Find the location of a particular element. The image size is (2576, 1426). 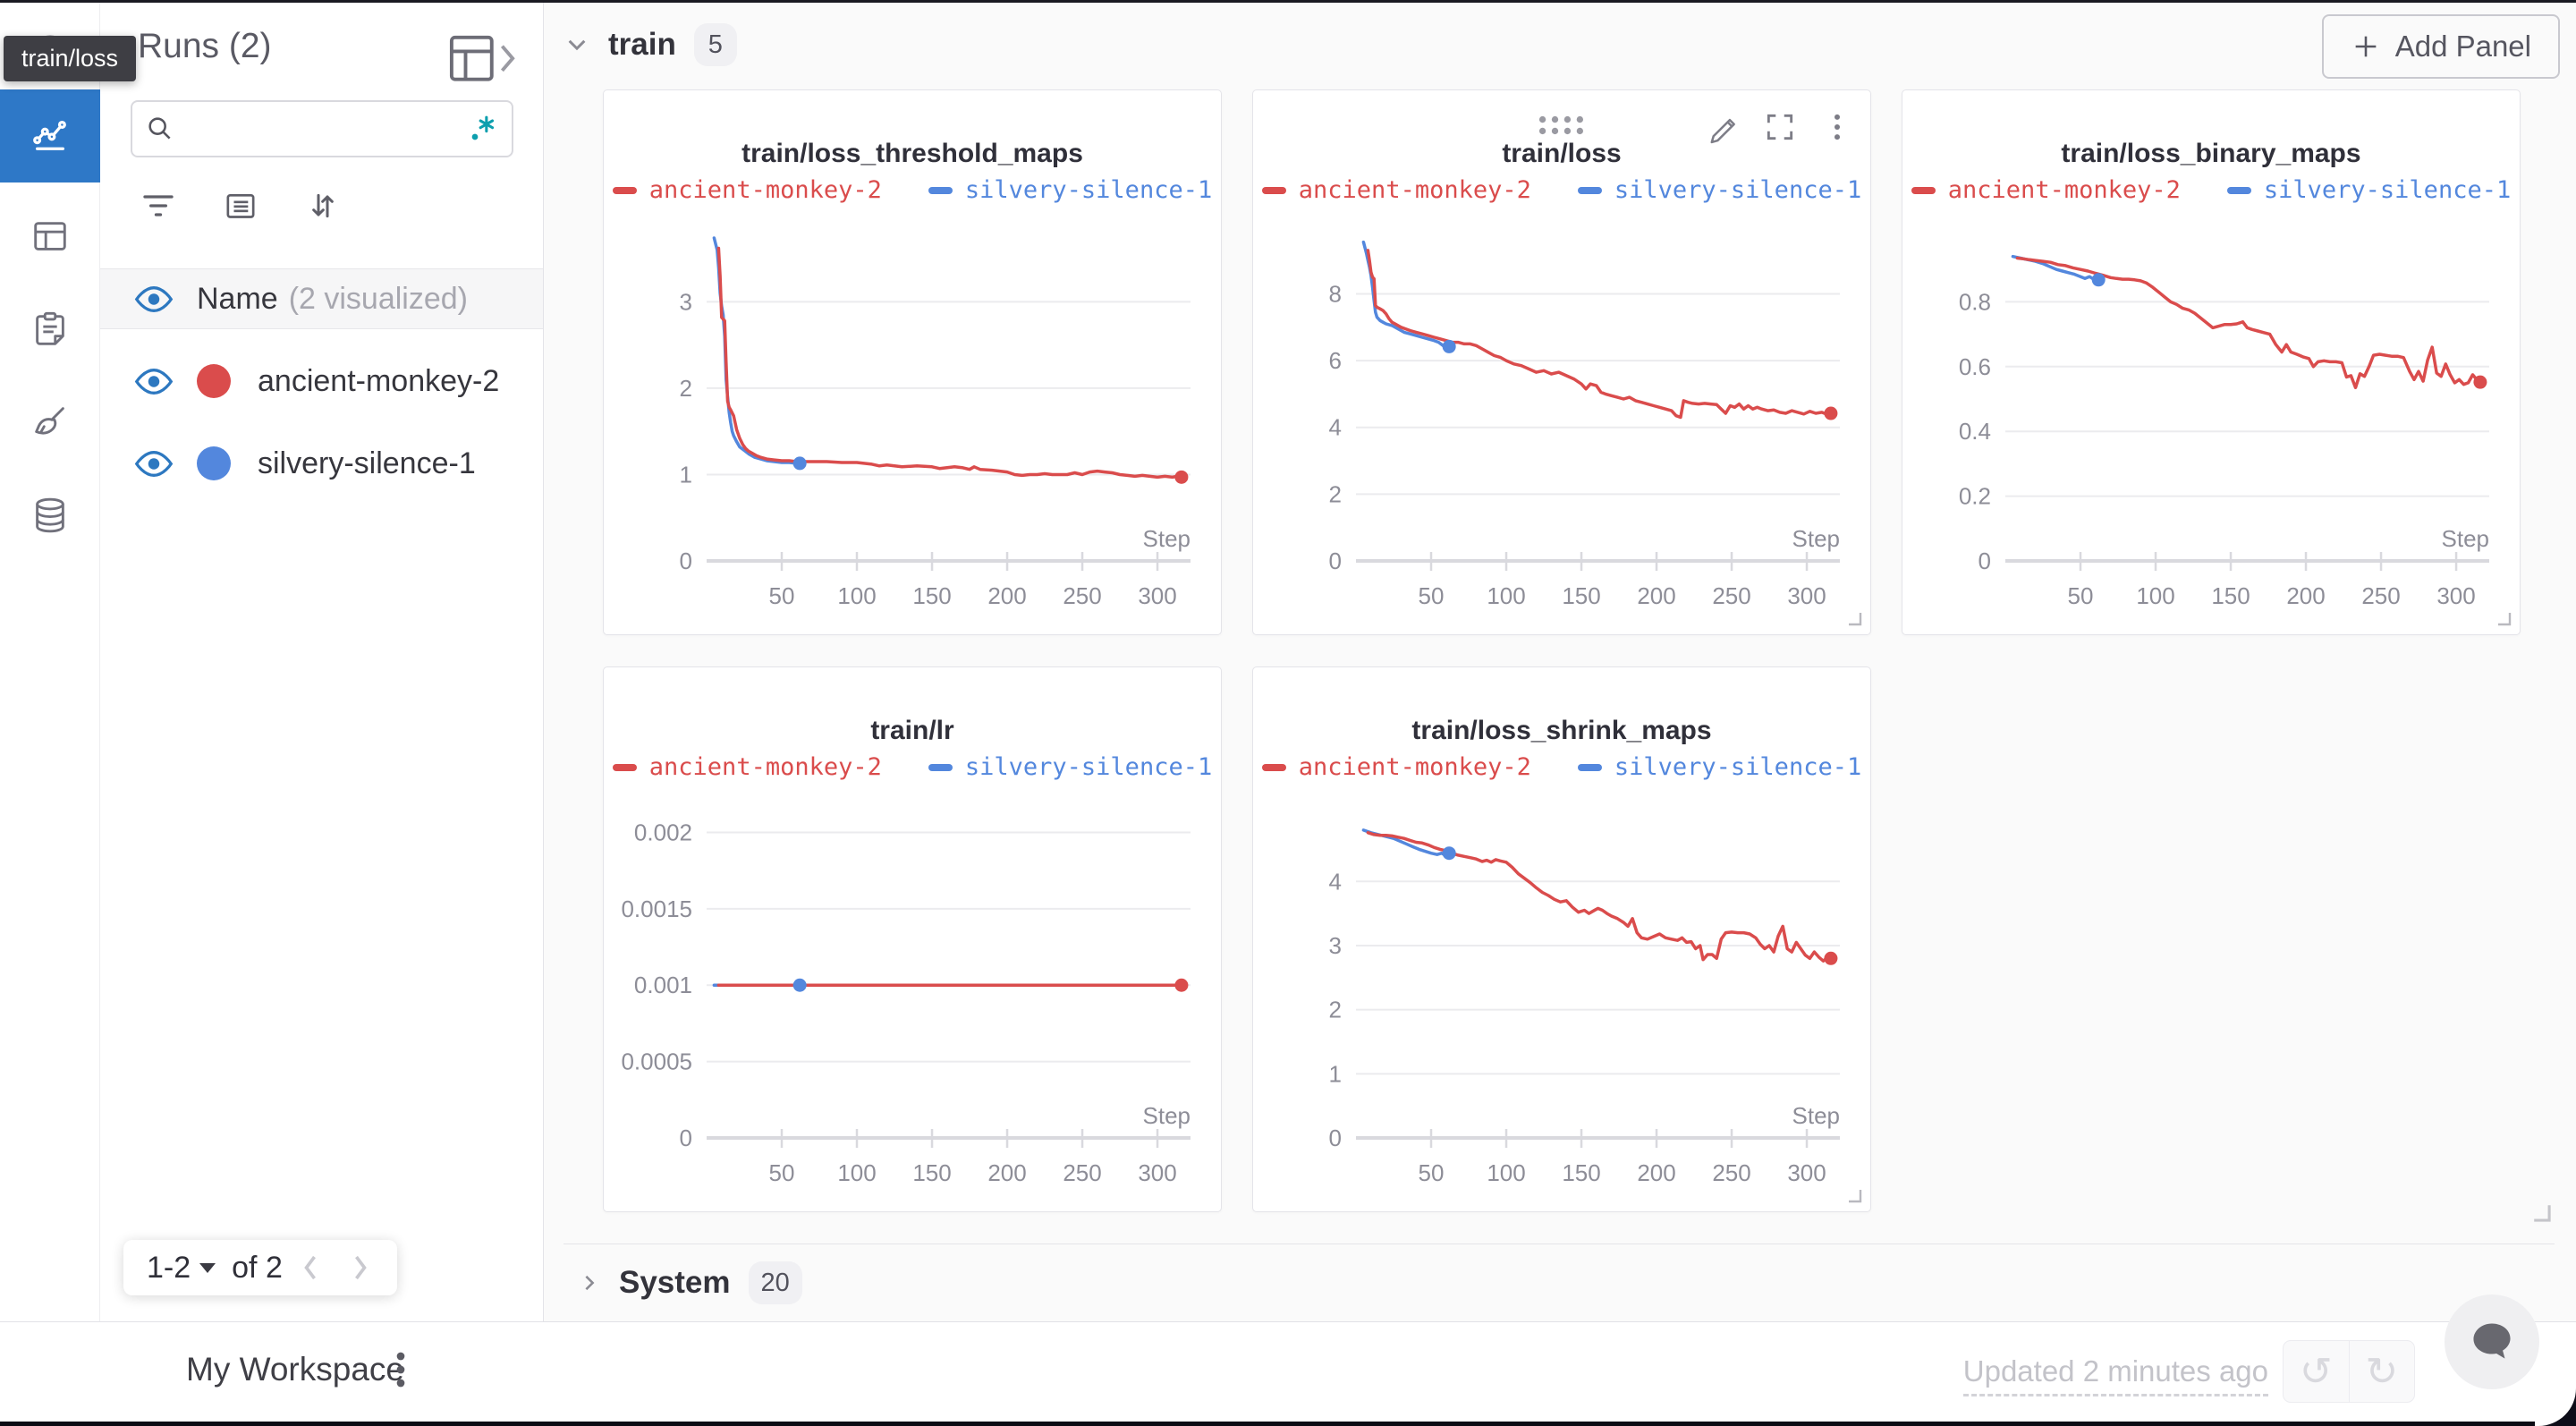

regex-toggle-icon is located at coordinates (483, 129).